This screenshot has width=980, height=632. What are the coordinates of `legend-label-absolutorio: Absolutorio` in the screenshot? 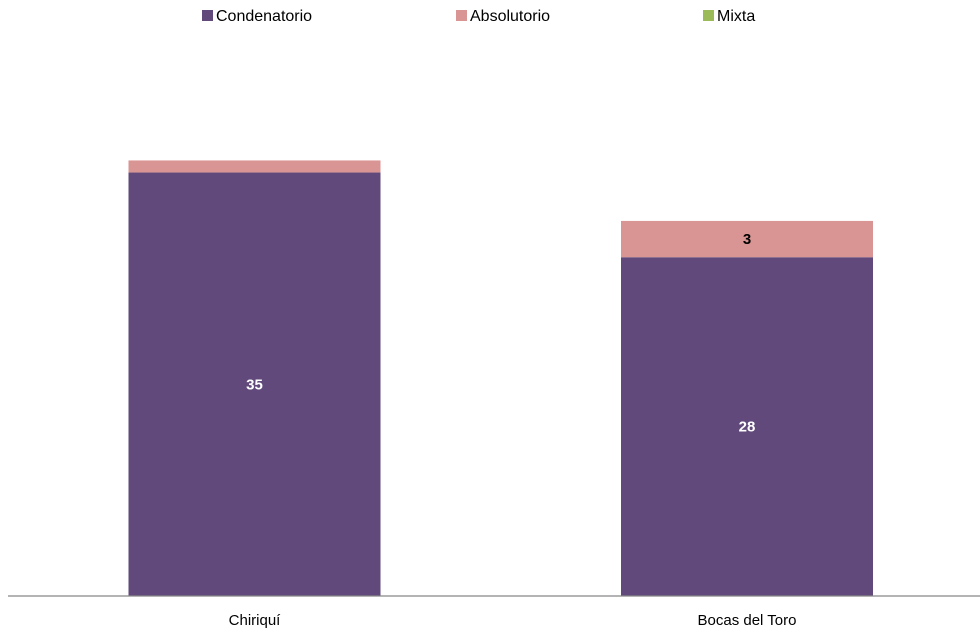 It's located at (510, 16).